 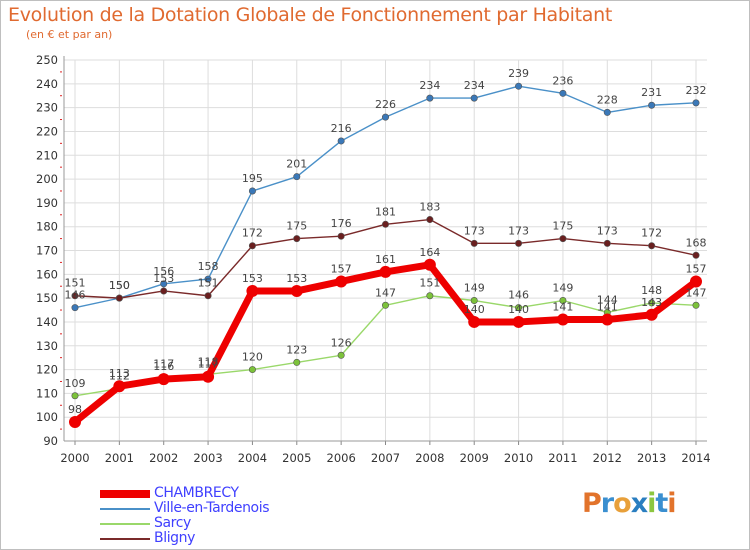 I want to click on data-label-chambrecy: 161, so click(x=385, y=259).